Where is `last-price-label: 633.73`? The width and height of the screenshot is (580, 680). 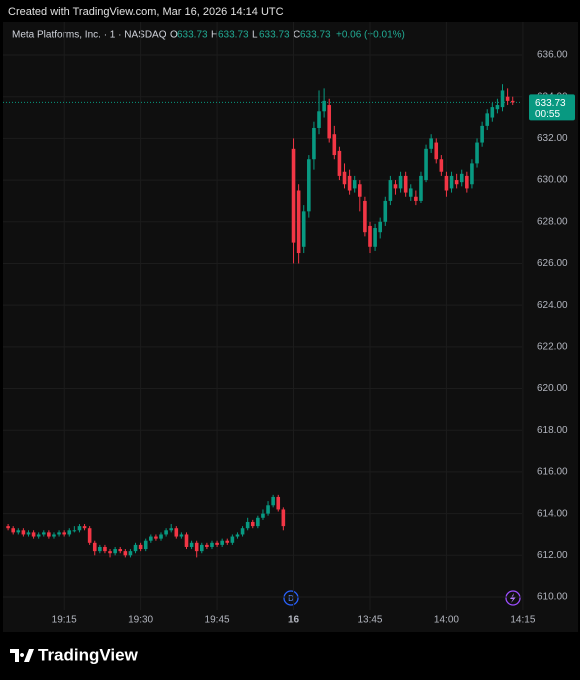 last-price-label: 633.73 is located at coordinates (550, 103).